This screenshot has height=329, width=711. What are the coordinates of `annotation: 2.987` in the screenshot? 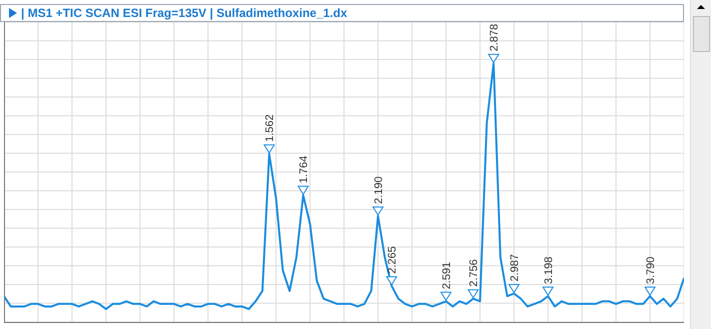 It's located at (515, 268).